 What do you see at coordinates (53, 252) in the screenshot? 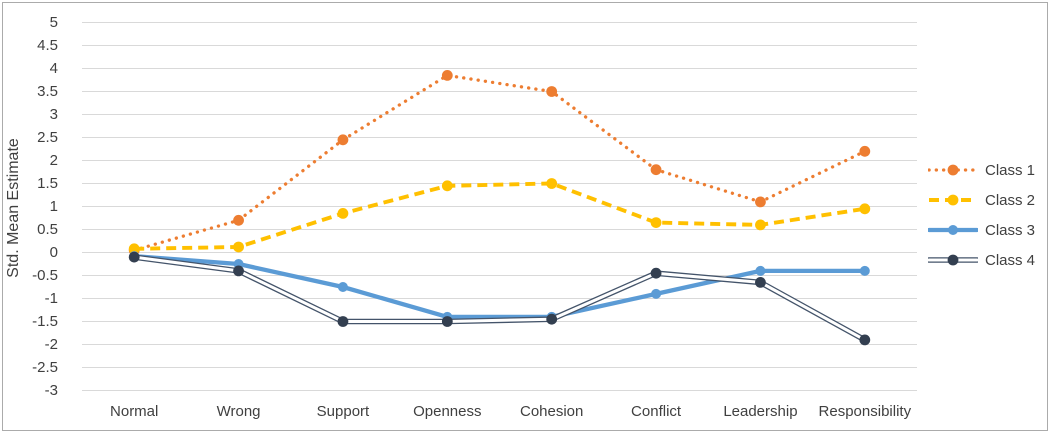
I see `y-tick-label: 0` at bounding box center [53, 252].